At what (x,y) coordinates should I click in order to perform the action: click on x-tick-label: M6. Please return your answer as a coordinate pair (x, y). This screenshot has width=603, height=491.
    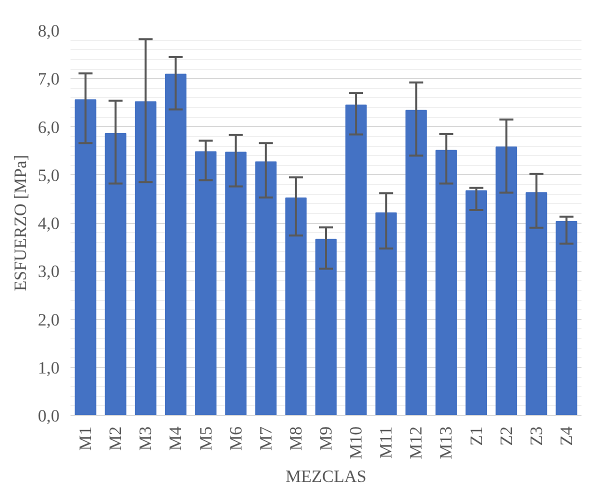
    Looking at the image, I should click on (236, 438).